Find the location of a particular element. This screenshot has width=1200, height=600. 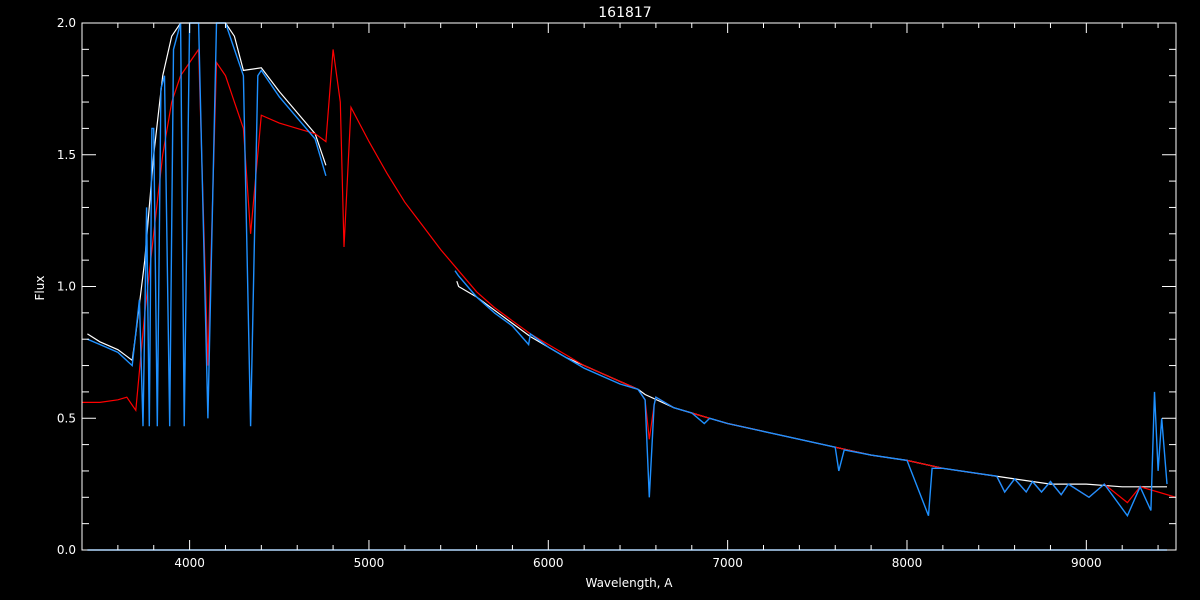

y-tick-label: 1.0 is located at coordinates (66, 287).